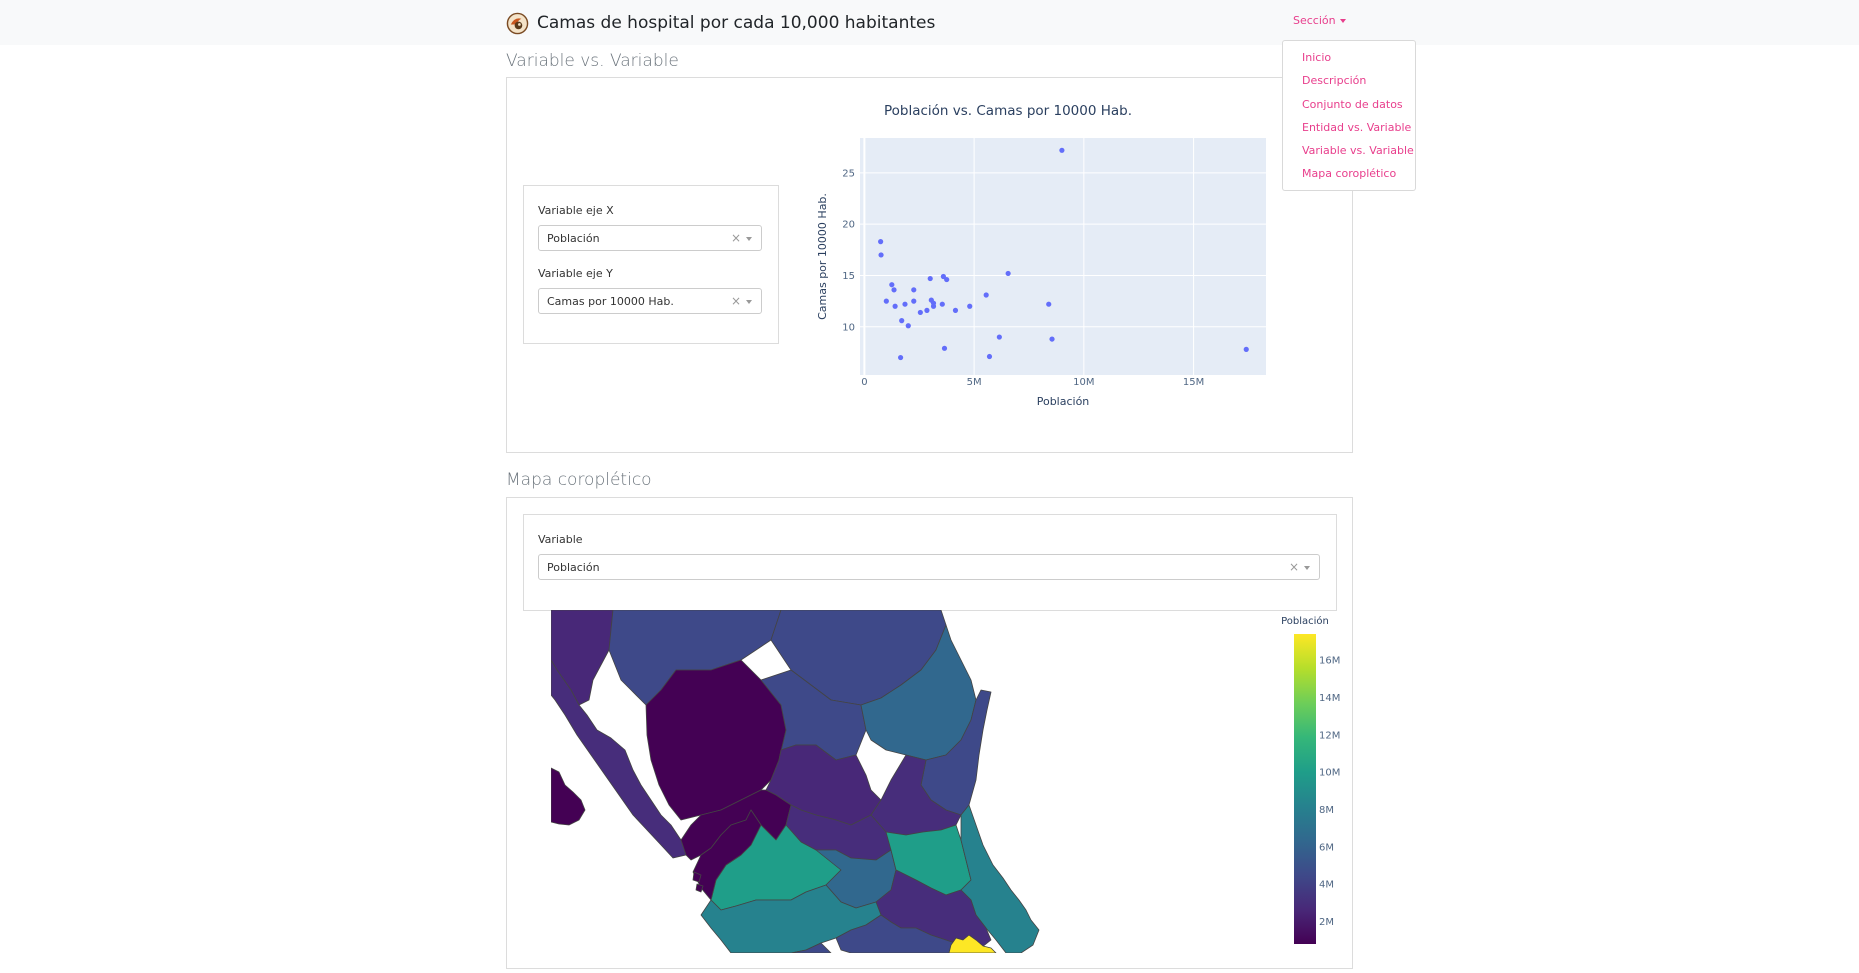  I want to click on chart-title: Población vs. Camas por 10000 Hab., so click(1008, 111).